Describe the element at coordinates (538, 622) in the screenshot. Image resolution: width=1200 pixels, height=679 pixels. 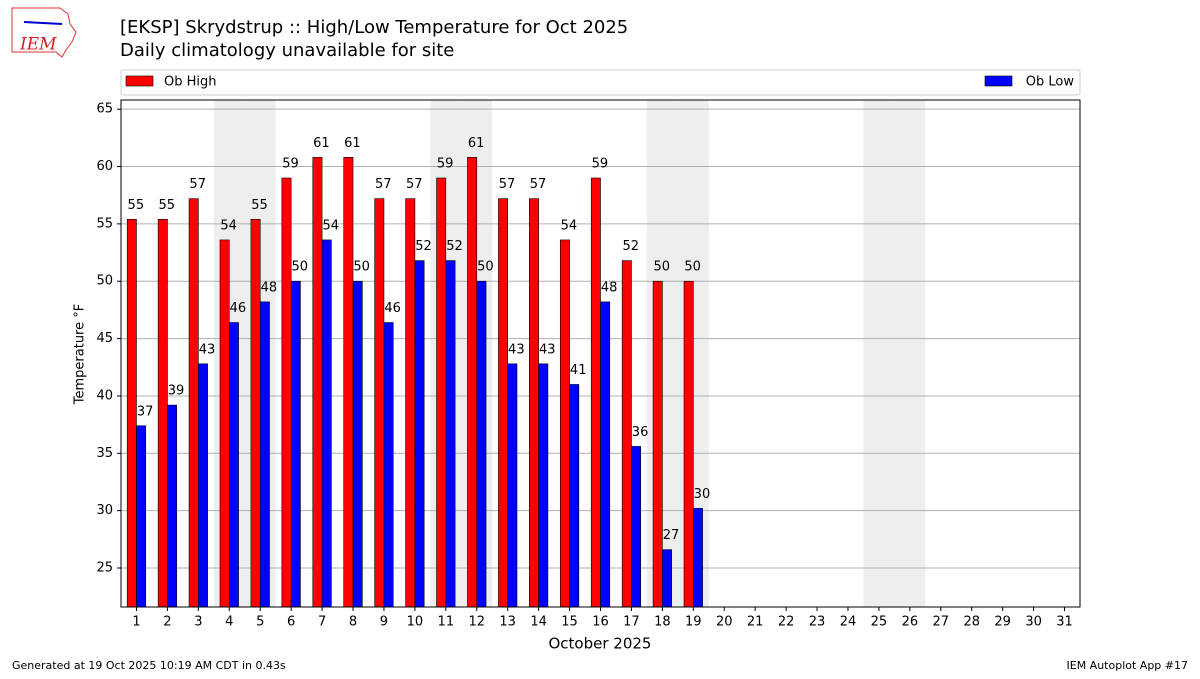
I see `x-tick-label: 14` at that location.